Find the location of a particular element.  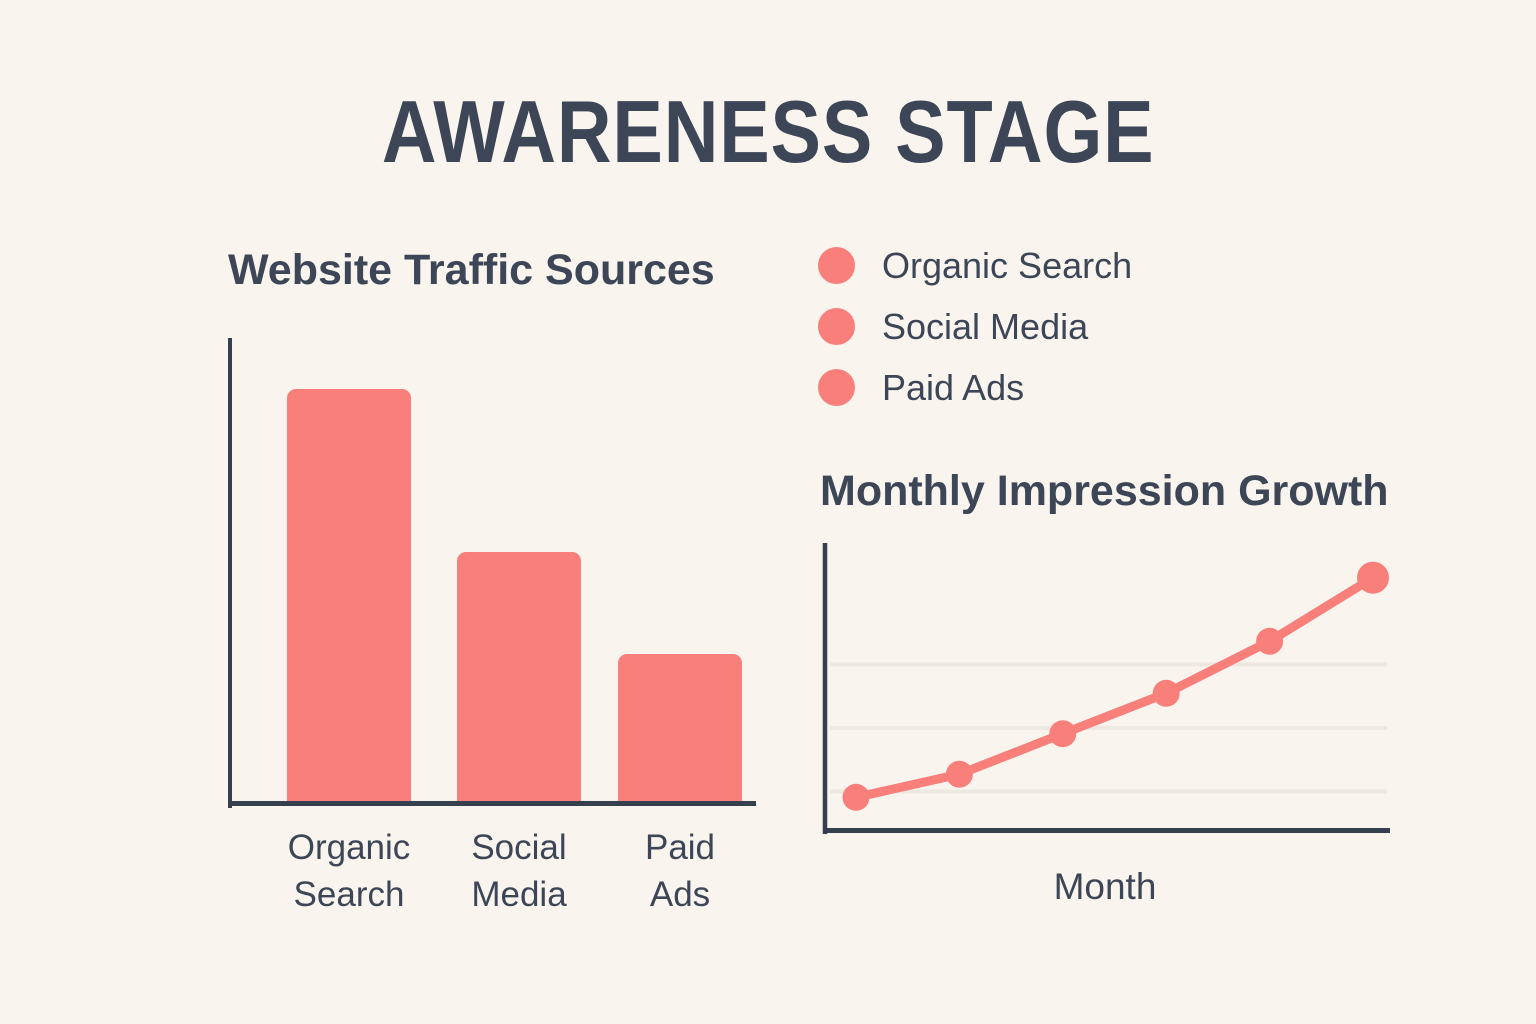

page-title: AWARENESS STAGE is located at coordinates (768, 132).